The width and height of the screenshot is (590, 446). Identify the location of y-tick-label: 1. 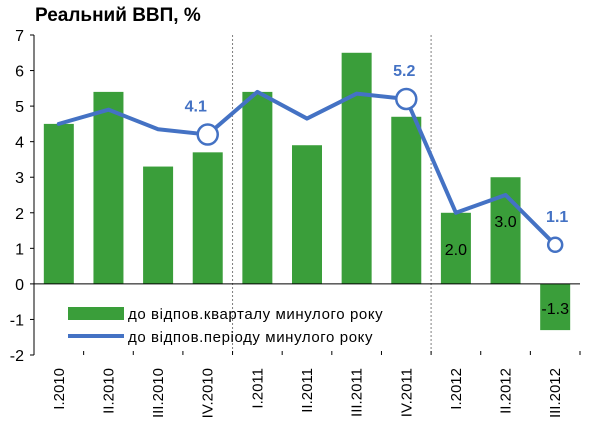
(19, 249).